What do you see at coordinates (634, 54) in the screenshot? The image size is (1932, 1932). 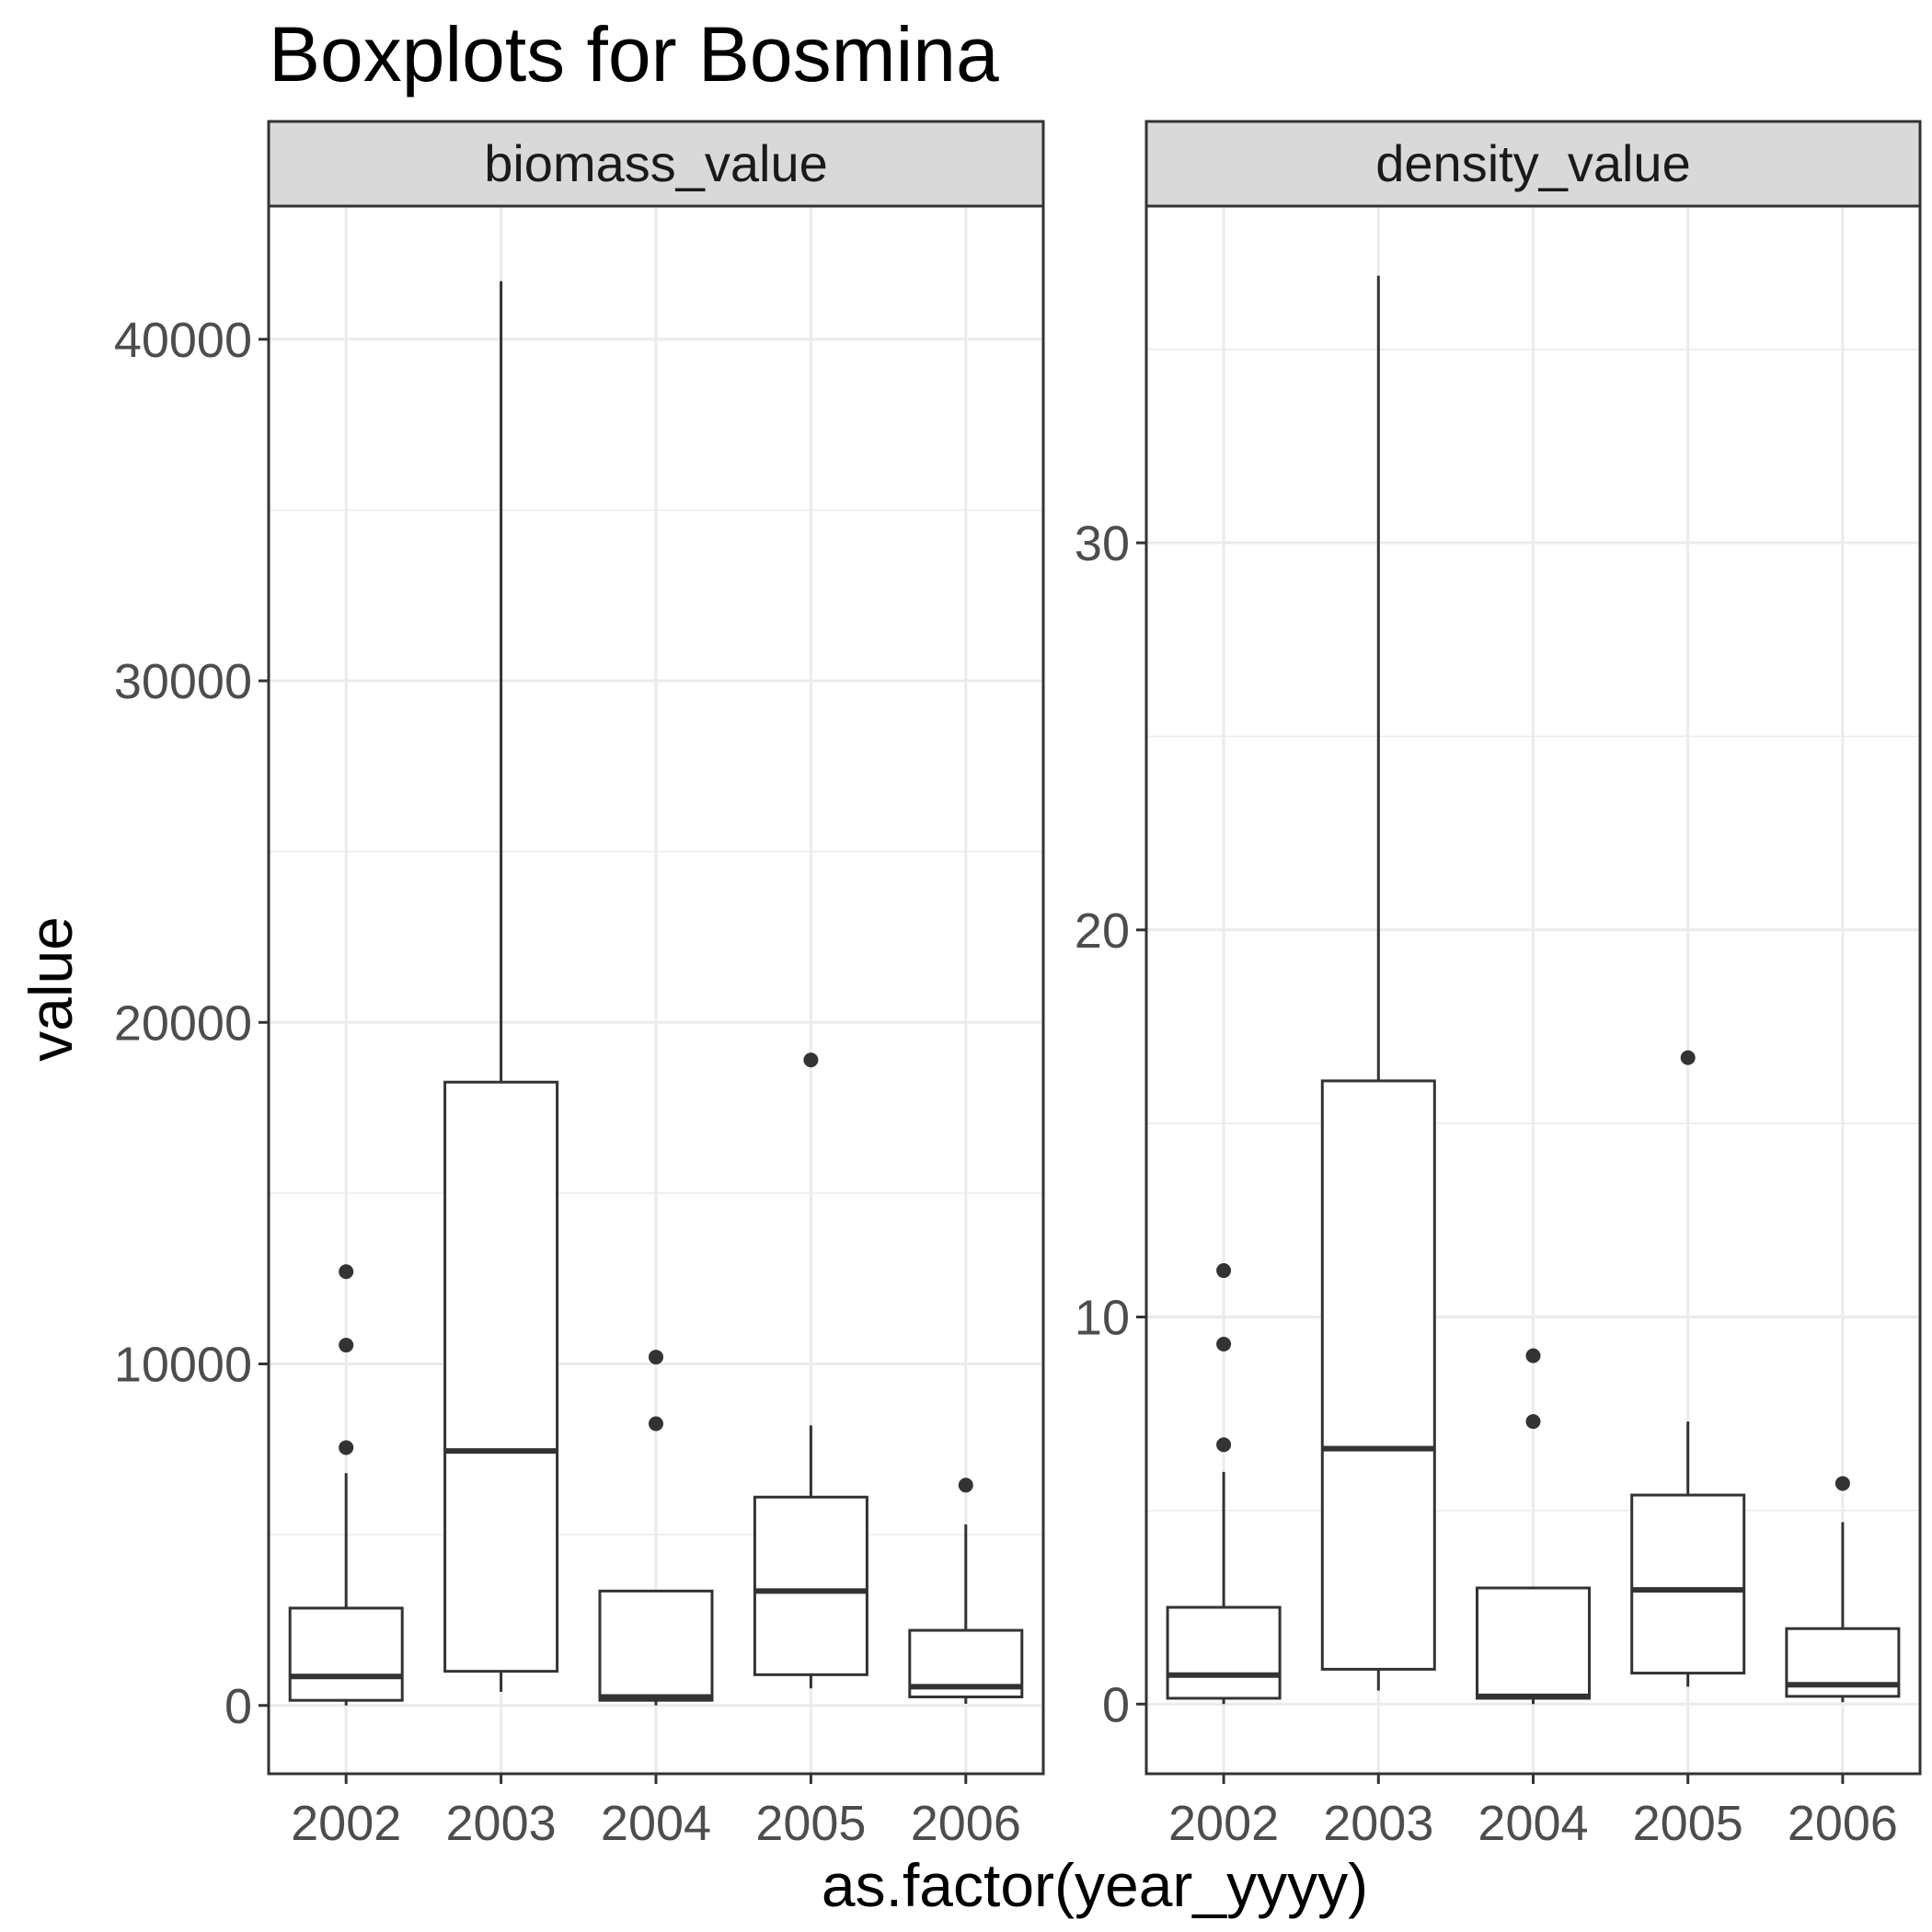 I see `chart-title: Boxplots for Bosmina` at bounding box center [634, 54].